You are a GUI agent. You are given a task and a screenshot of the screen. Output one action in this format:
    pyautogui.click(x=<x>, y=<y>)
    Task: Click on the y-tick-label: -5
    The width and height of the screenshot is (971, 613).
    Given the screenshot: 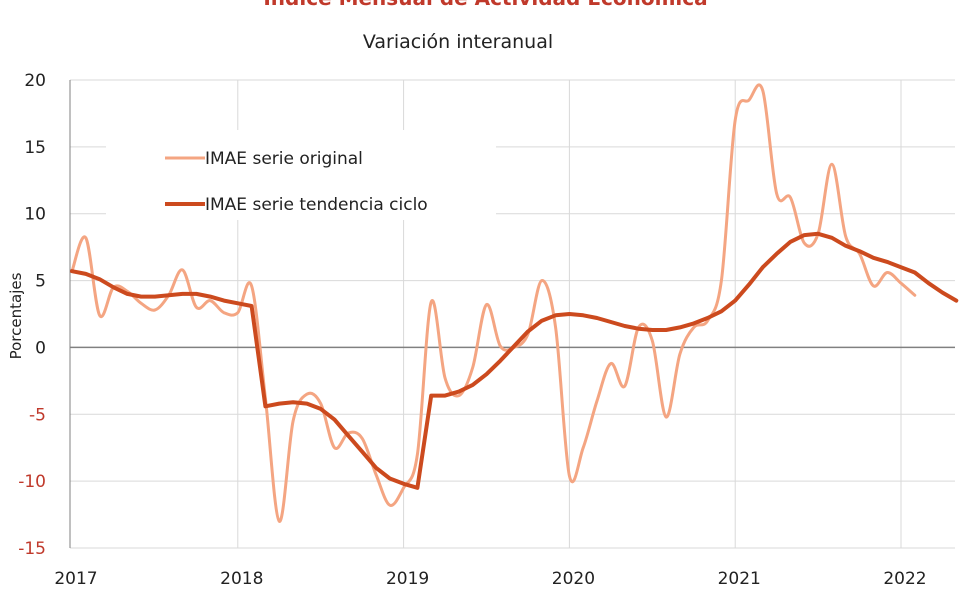 What is the action you would take?
    pyautogui.click(x=37, y=415)
    